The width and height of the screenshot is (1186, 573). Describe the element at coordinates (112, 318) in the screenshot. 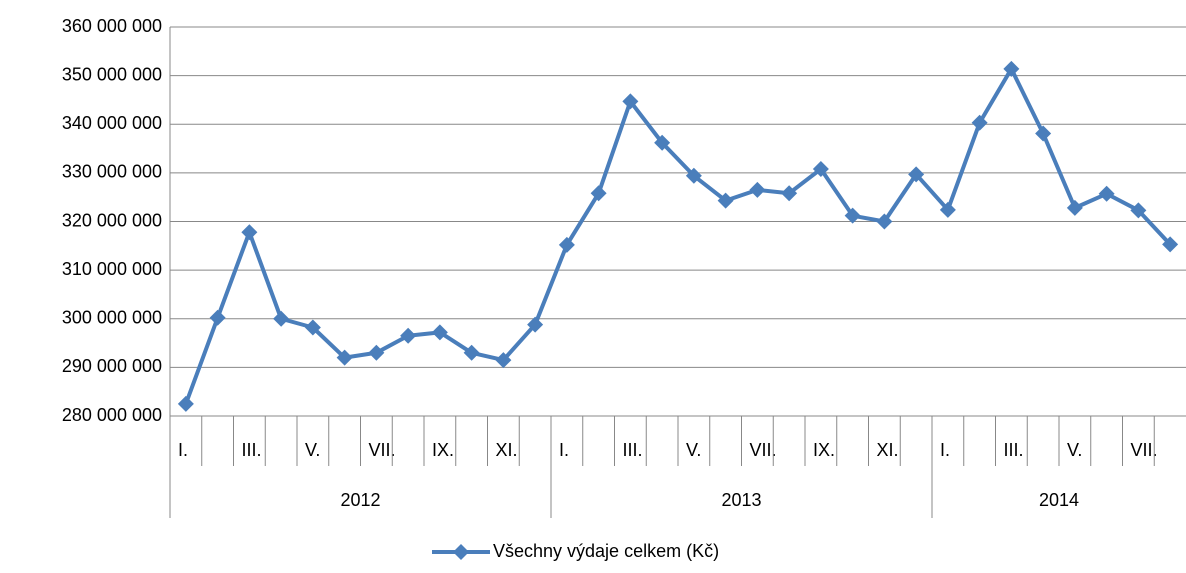

I see `y-tick-label: 300 000 000` at that location.